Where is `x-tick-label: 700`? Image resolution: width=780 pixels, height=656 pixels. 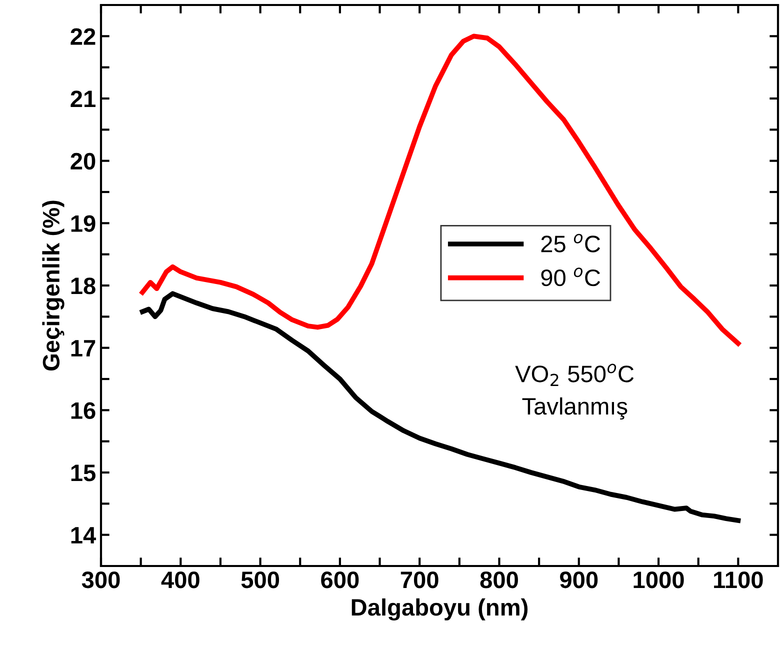 x-tick-label: 700 is located at coordinates (419, 579).